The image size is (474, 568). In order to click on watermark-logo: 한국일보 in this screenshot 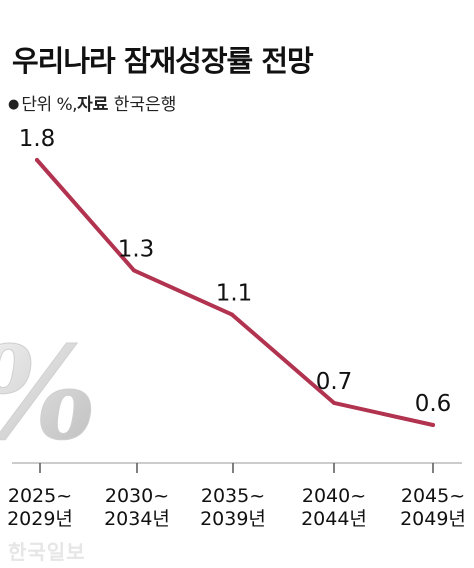, I will do `click(47, 552)`.